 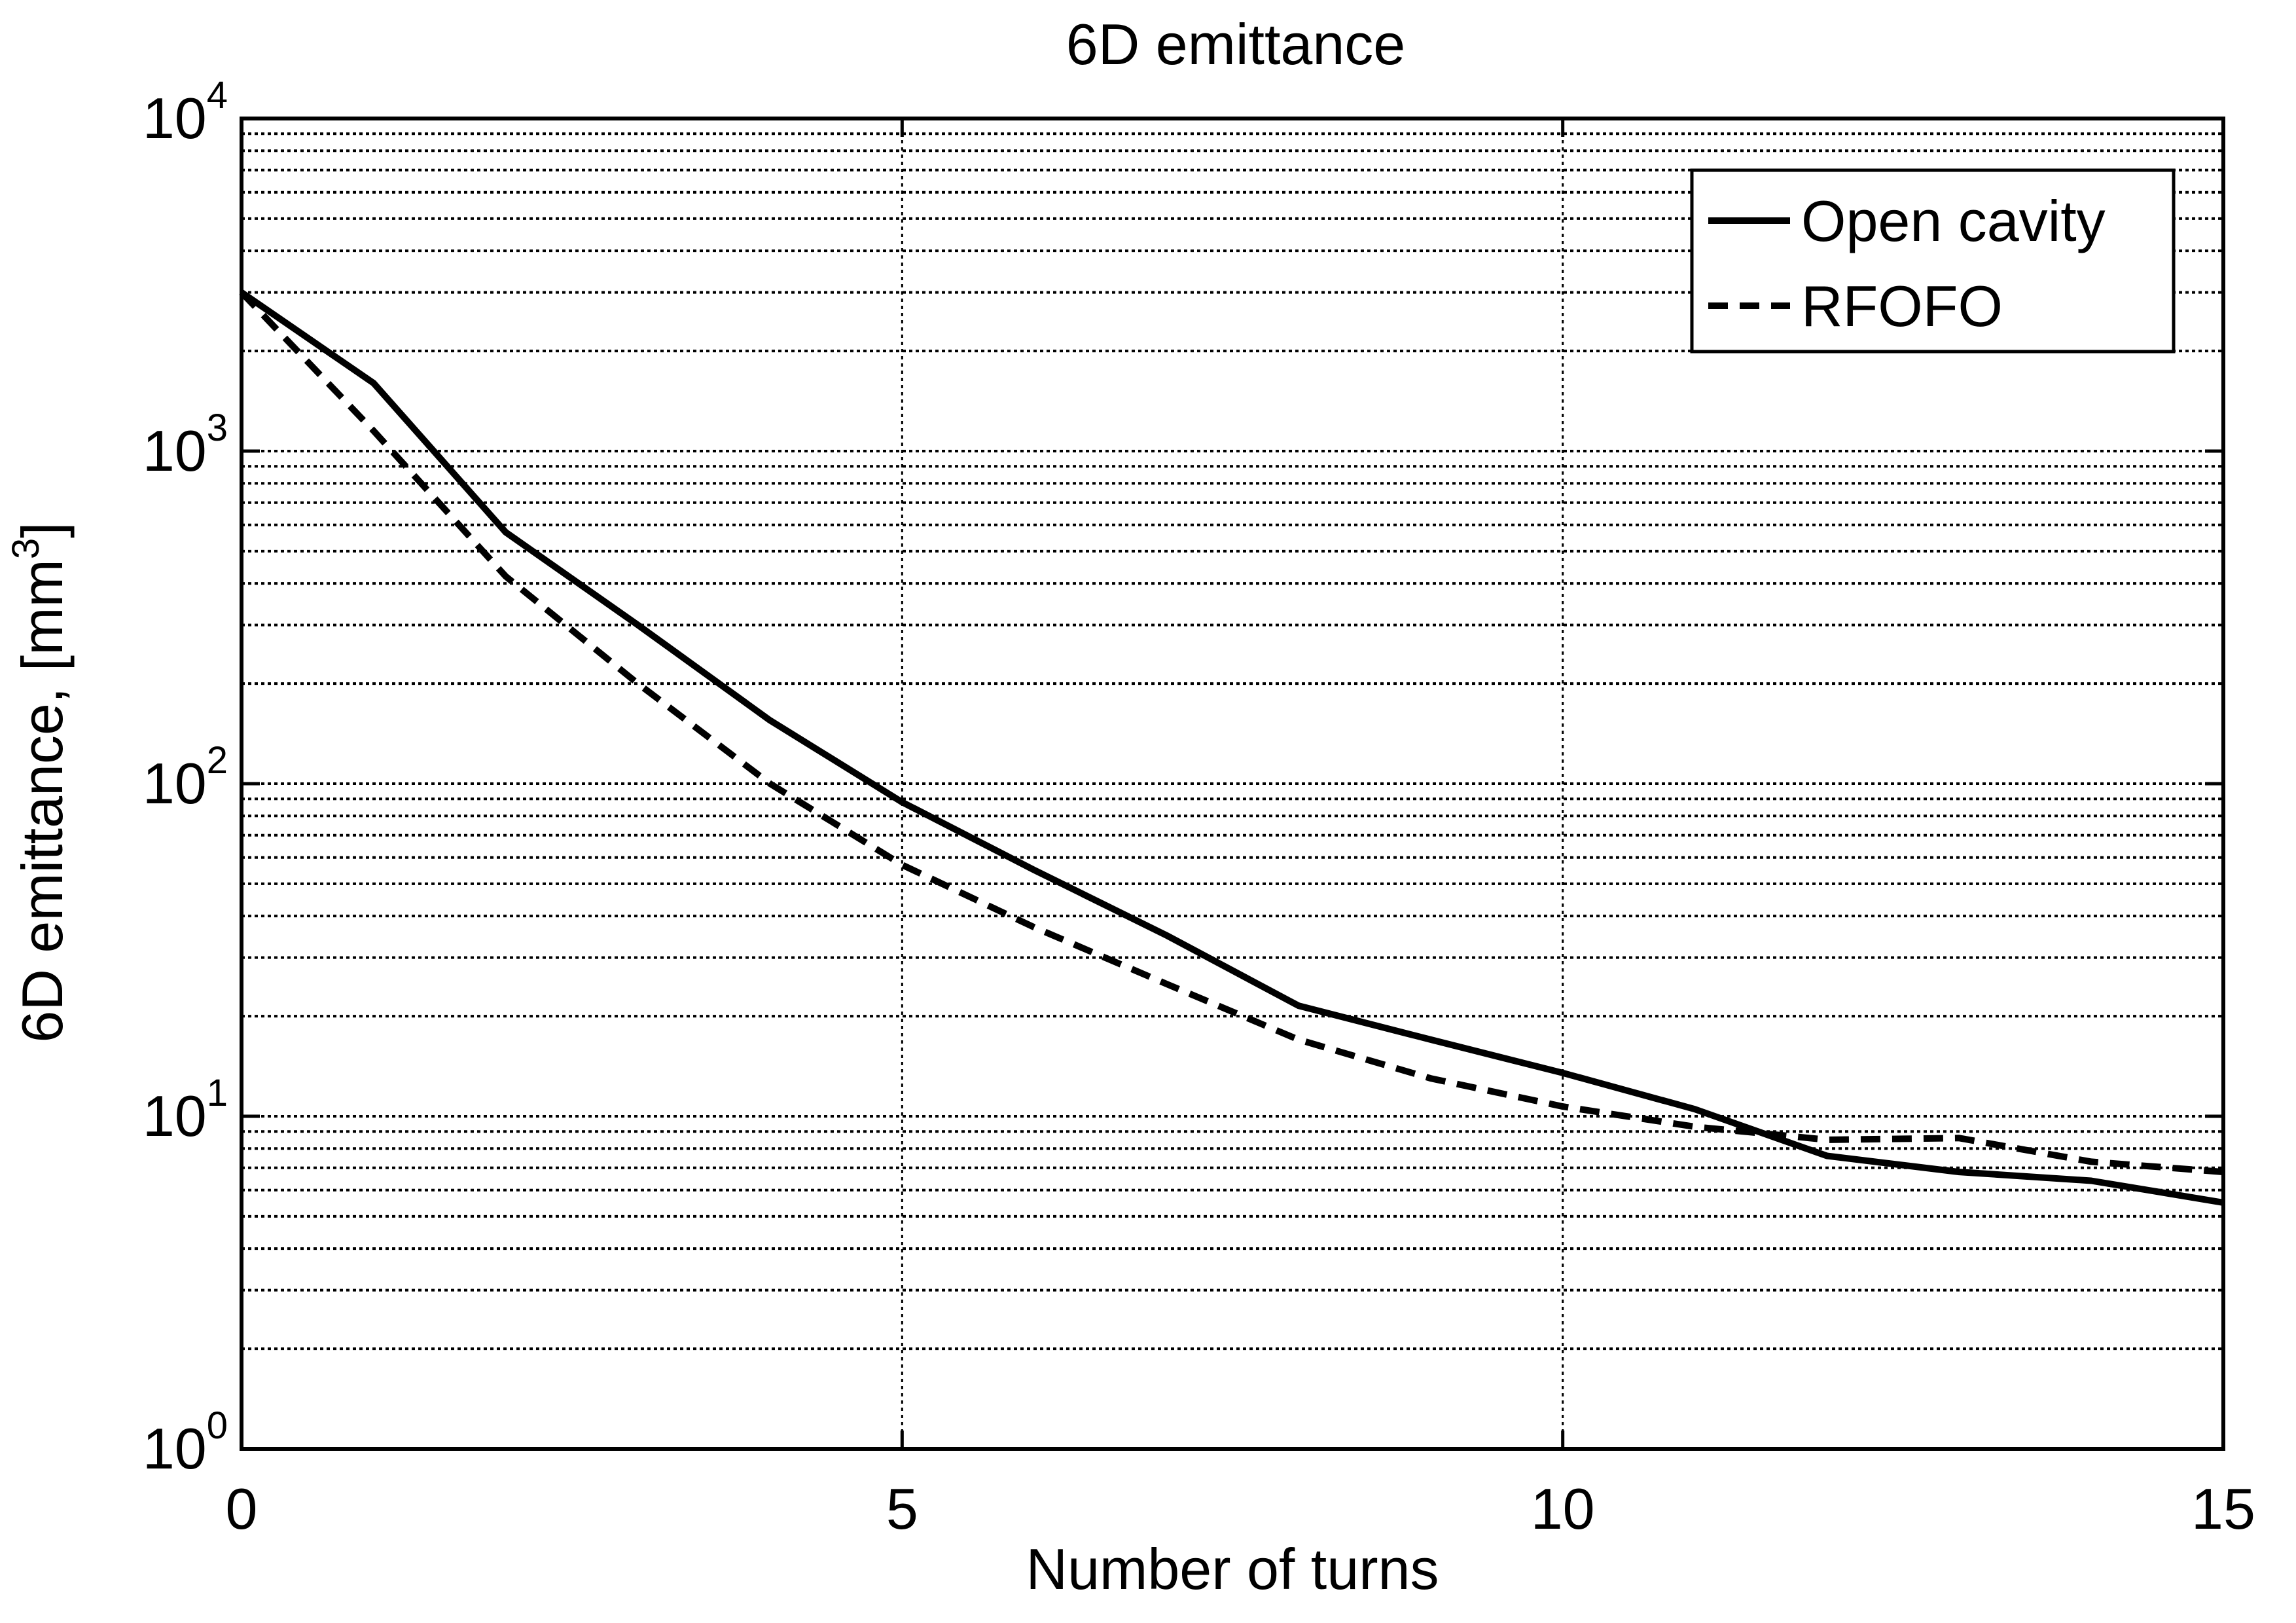 What do you see at coordinates (1563, 1508) in the screenshot?
I see `x-tick-label: 10` at bounding box center [1563, 1508].